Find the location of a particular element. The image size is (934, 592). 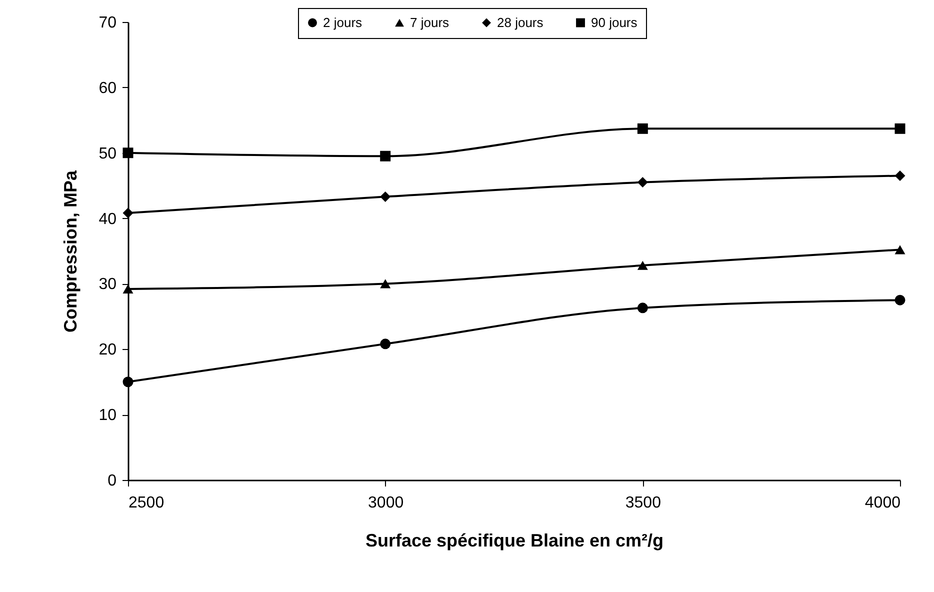

y-tick-label: 30 is located at coordinates (107, 285).